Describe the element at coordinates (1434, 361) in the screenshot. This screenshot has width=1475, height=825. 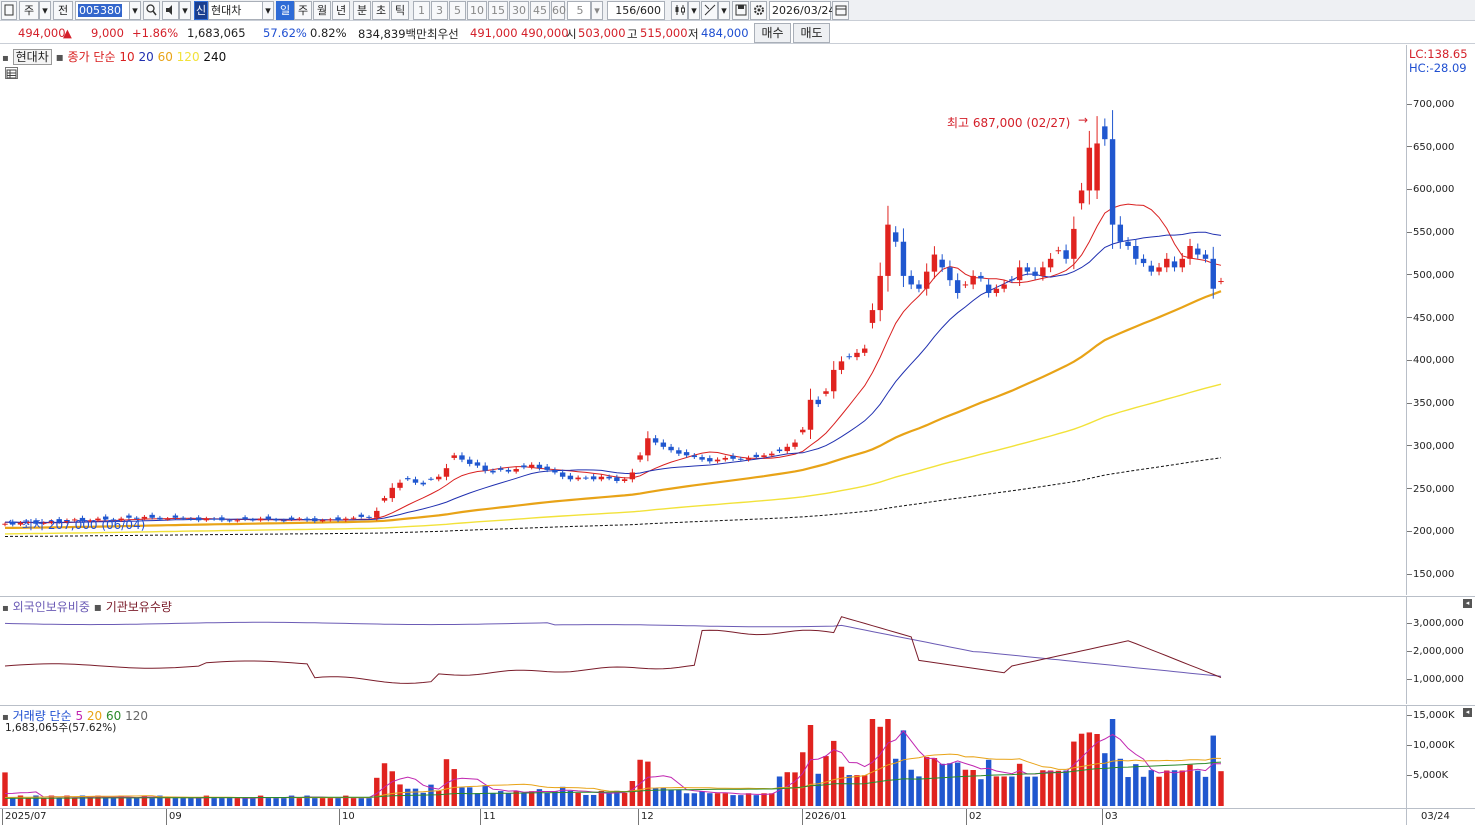
I see `price-tick-label: 400,000` at that location.